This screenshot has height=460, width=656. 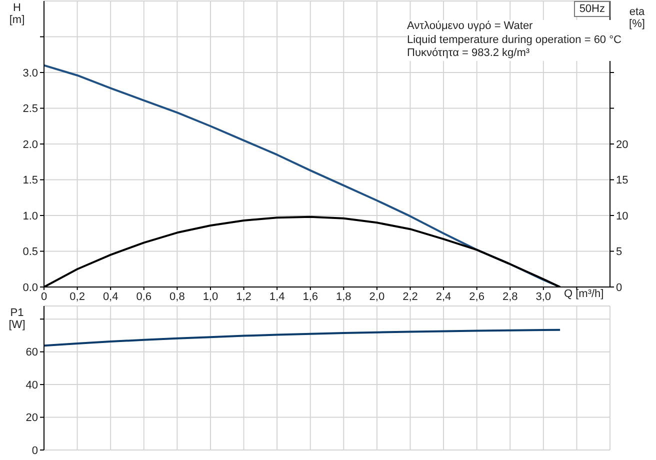 What do you see at coordinates (619, 288) in the screenshot?
I see `y2-tick-label: 0` at bounding box center [619, 288].